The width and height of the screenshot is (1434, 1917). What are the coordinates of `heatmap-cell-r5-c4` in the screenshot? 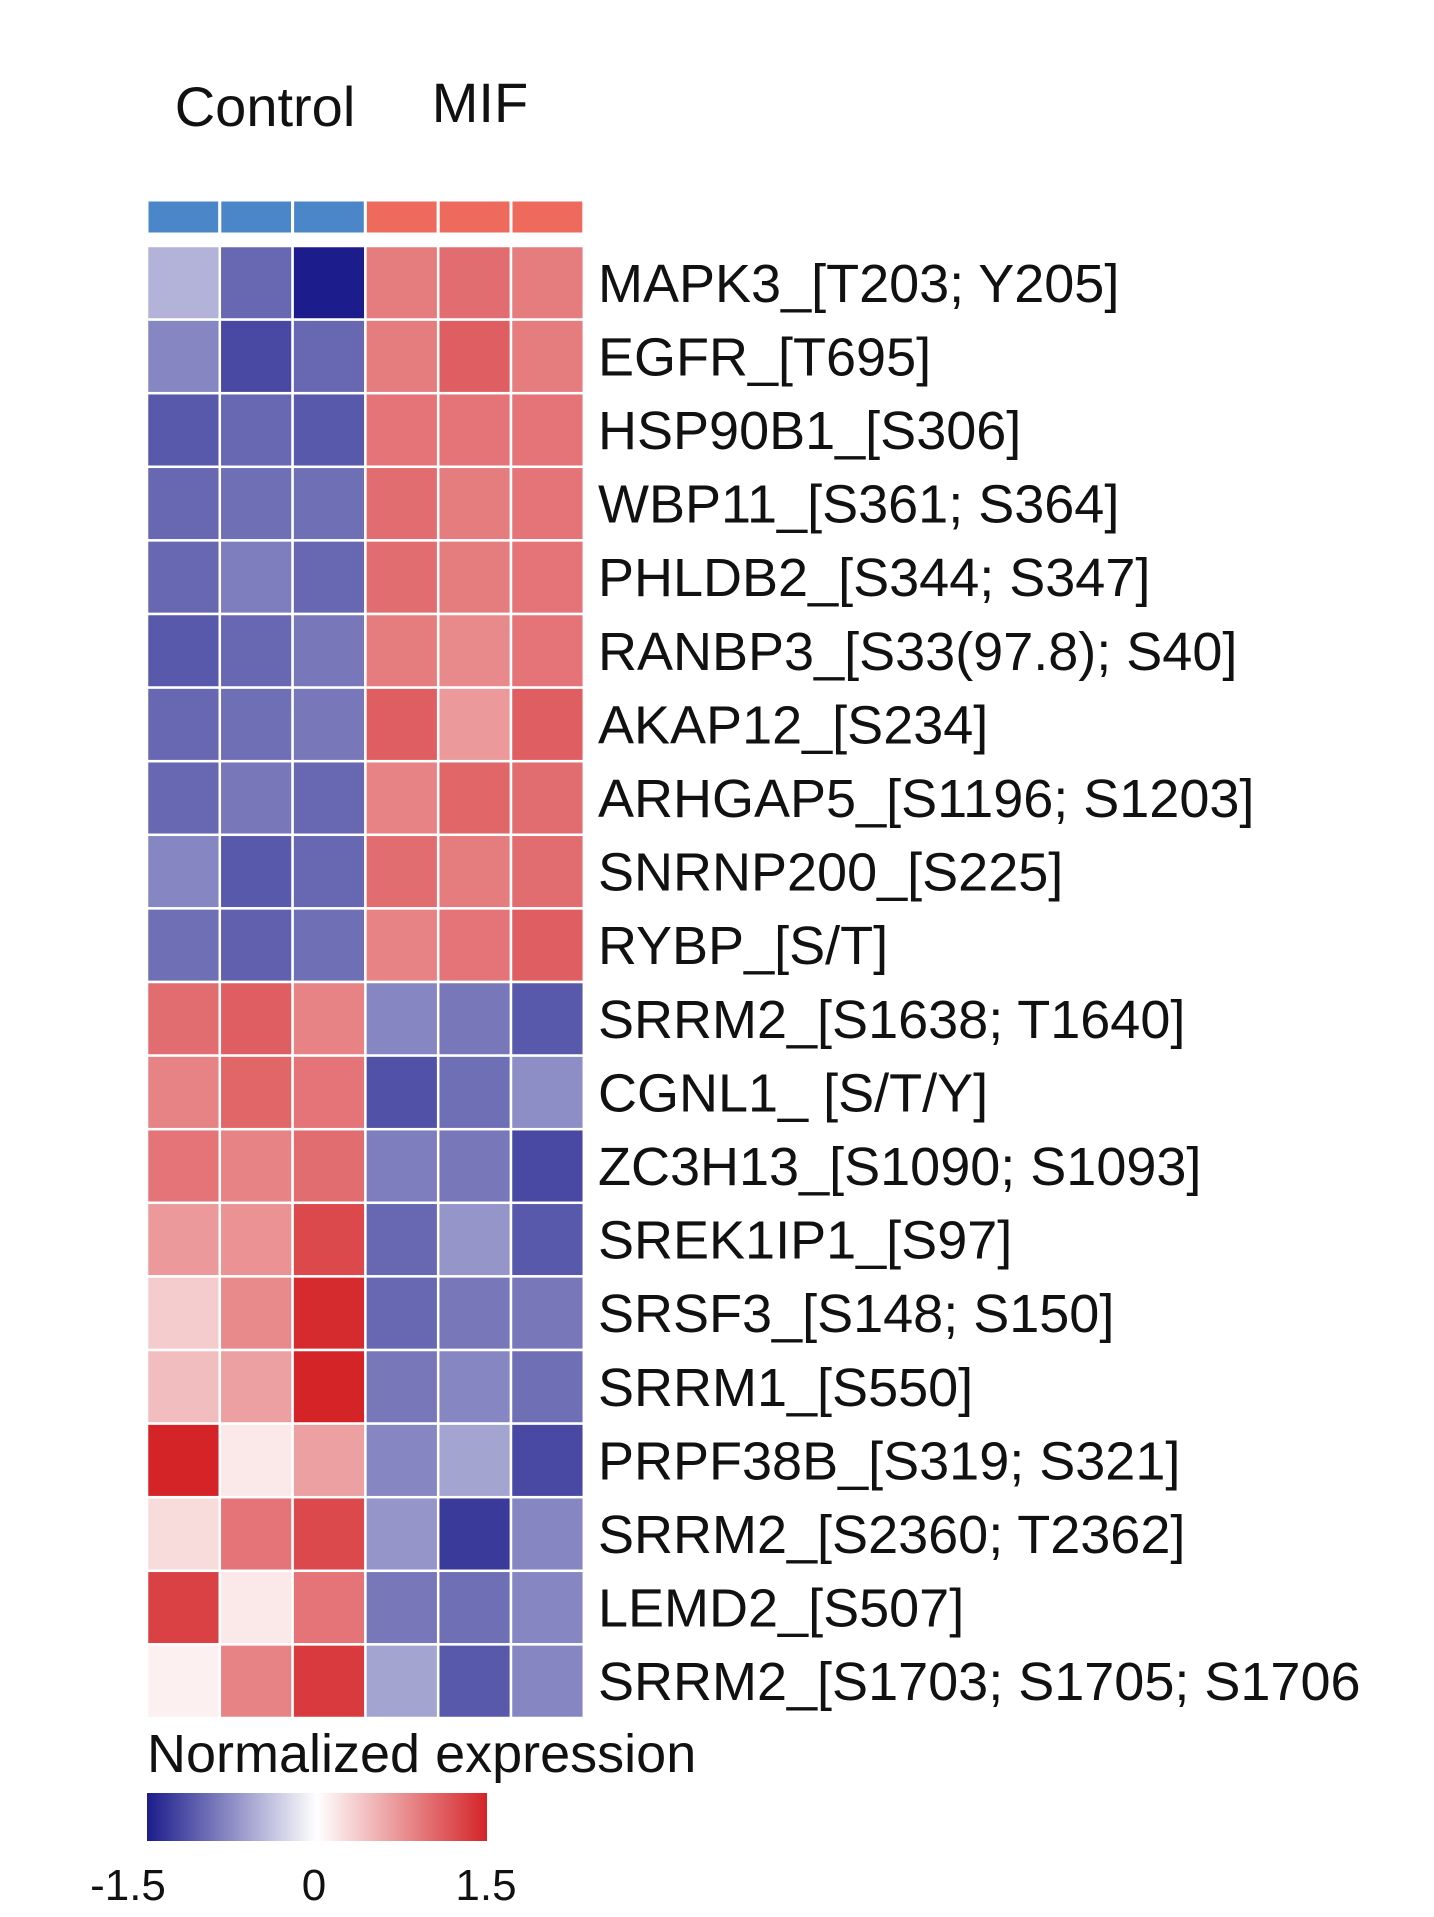 It's located at (402, 577).